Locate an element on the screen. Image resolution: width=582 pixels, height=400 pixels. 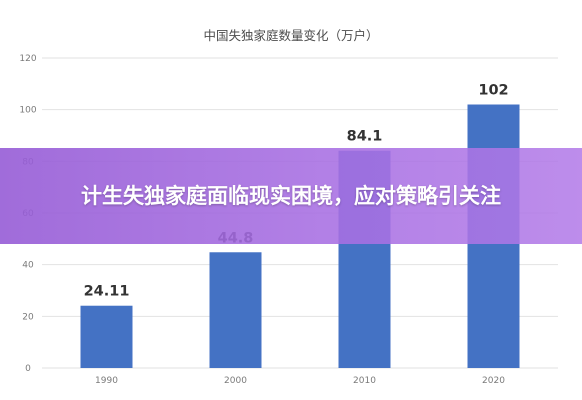
x-tick-label: 2000 is located at coordinates (235, 381).